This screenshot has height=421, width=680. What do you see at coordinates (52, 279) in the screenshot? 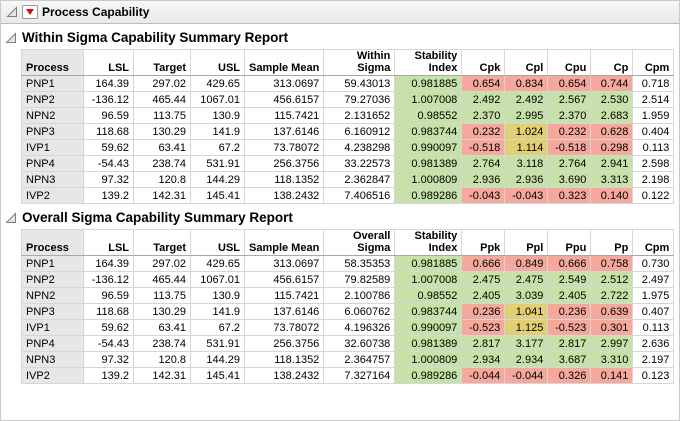
I see `process-label: PNP2` at bounding box center [52, 279].